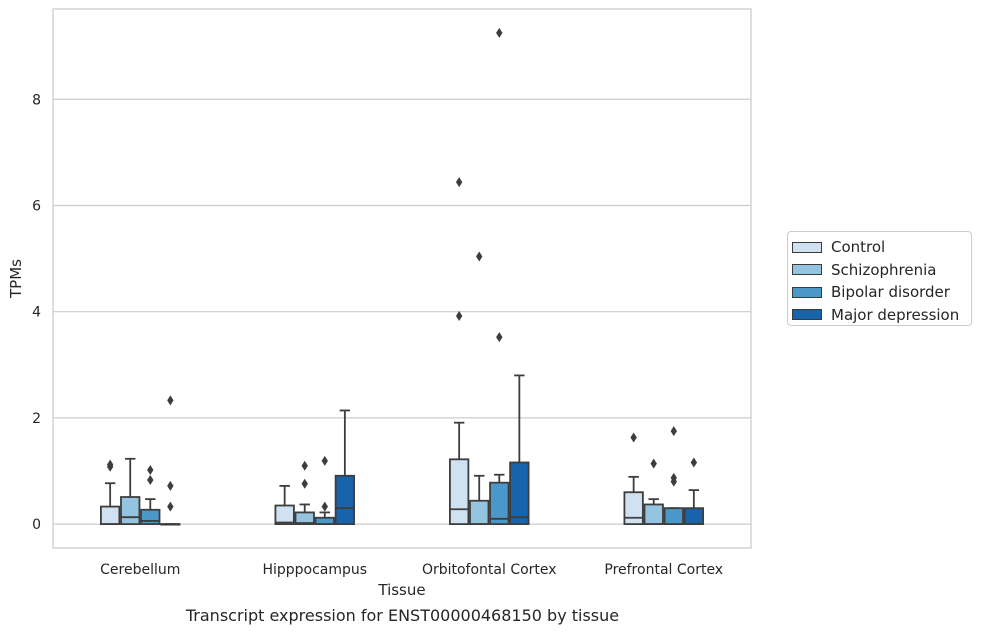 The image size is (983, 634). I want to click on y-tick-label: 6, so click(36, 206).